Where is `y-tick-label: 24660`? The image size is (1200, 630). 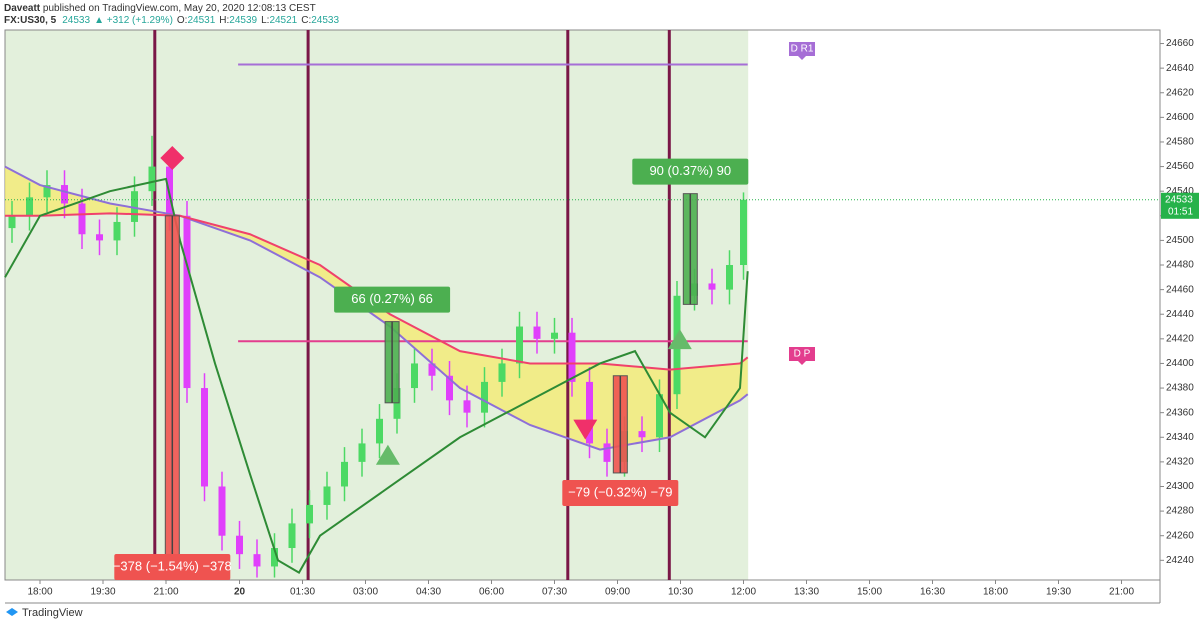 y-tick-label: 24660 is located at coordinates (1180, 43).